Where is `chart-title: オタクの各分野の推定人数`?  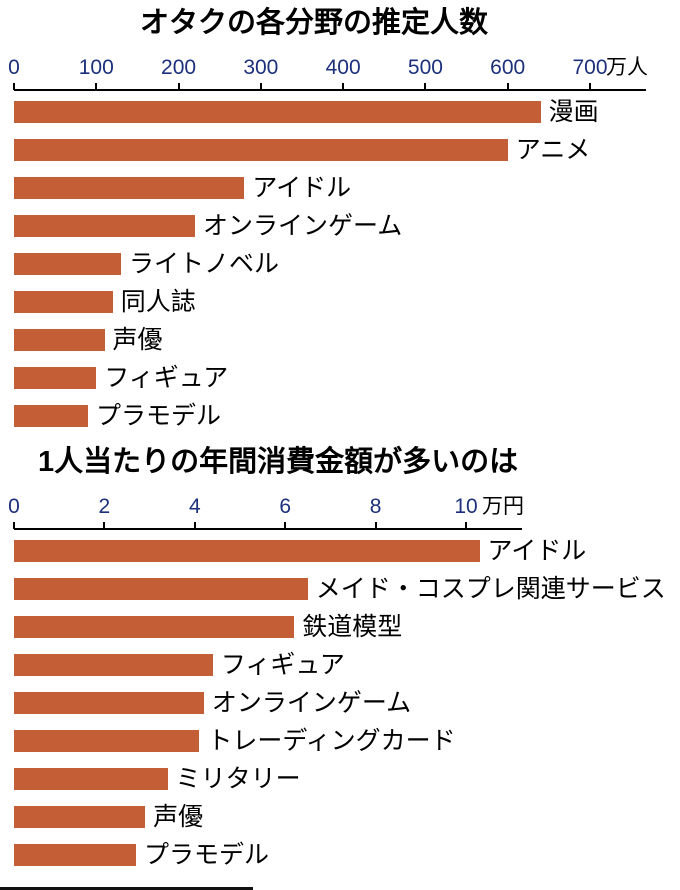 chart-title: オタクの各分野の推定人数 is located at coordinates (313, 23).